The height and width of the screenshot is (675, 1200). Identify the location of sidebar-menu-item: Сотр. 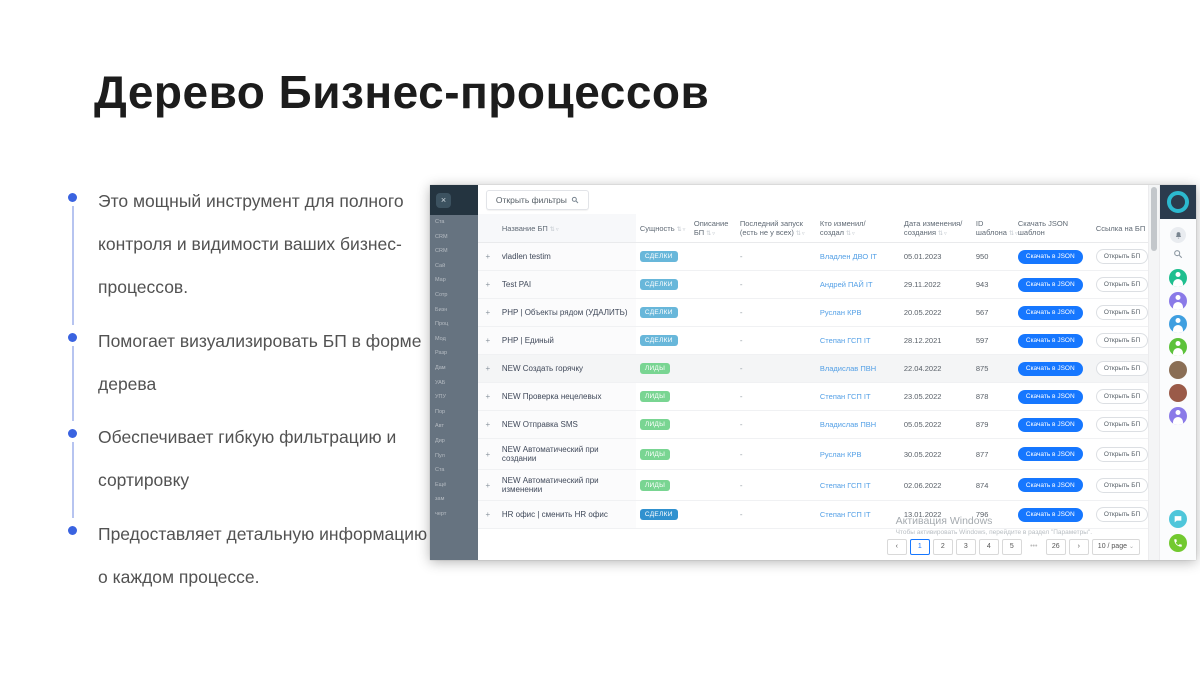
(441, 294).